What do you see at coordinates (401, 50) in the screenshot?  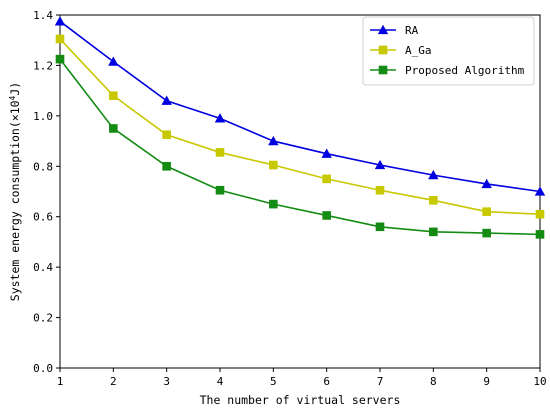 I see `legend-item: A_Ga` at bounding box center [401, 50].